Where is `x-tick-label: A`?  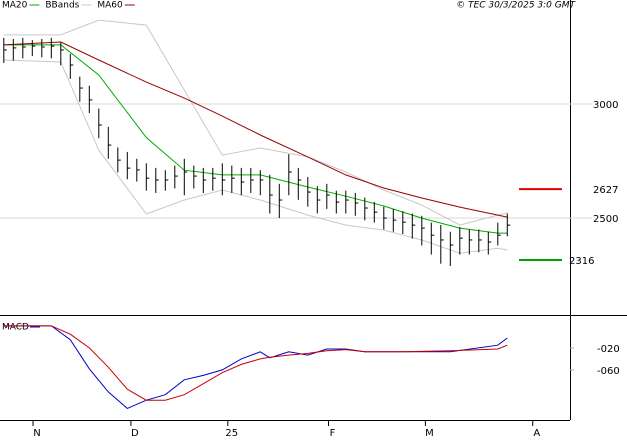
x-tick-label: A is located at coordinates (536, 433).